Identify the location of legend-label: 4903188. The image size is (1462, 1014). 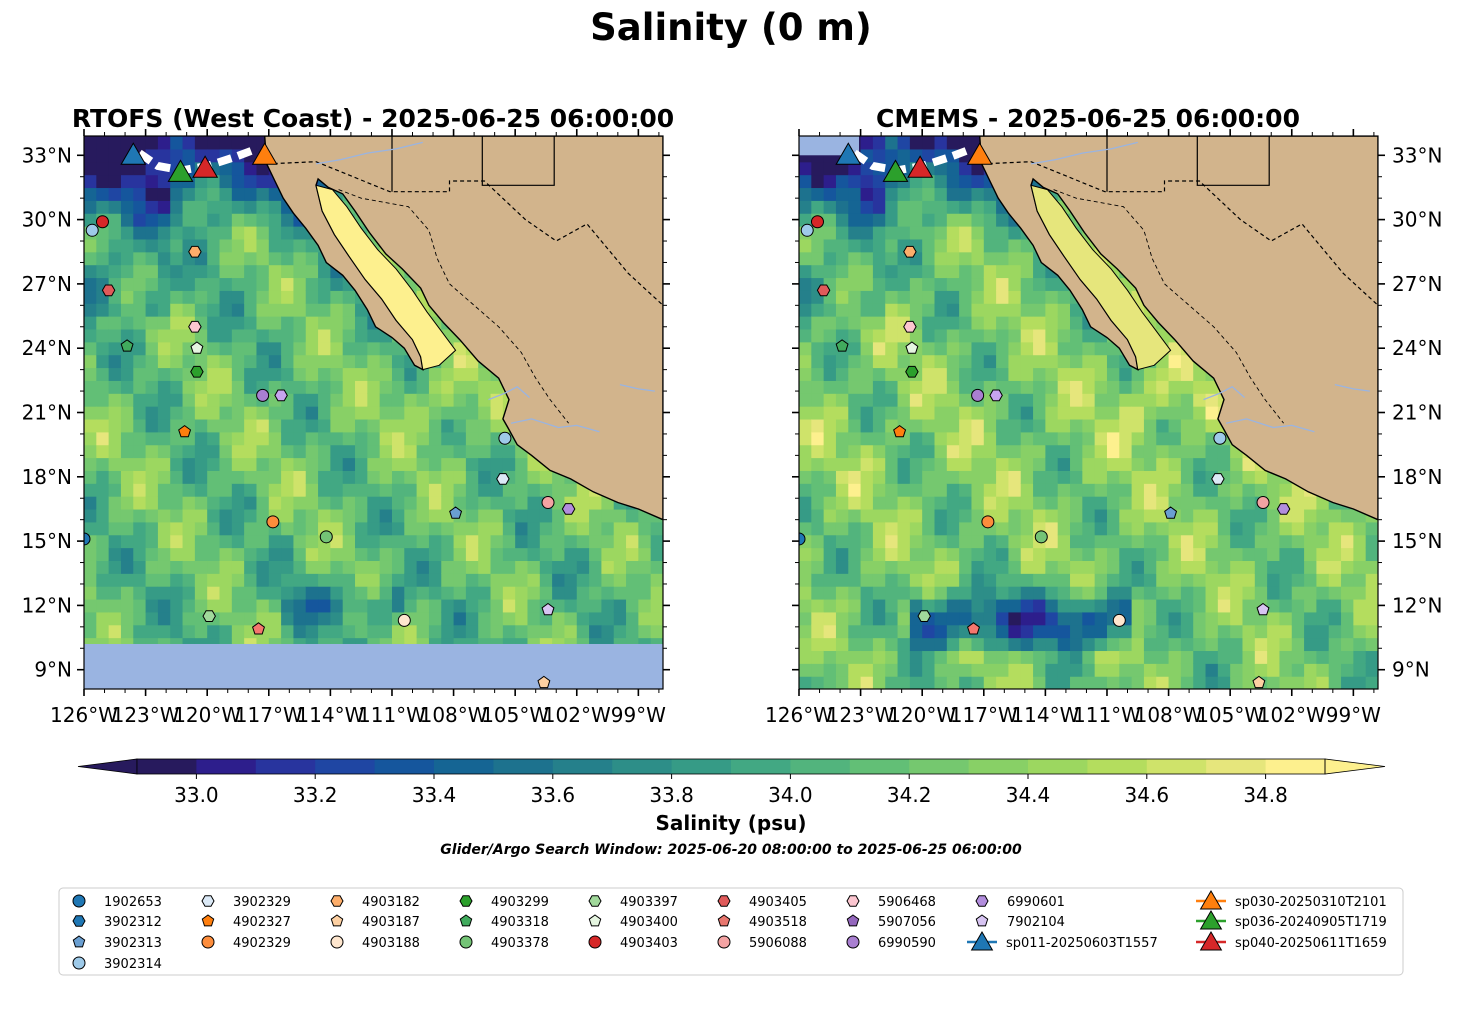
(391, 943).